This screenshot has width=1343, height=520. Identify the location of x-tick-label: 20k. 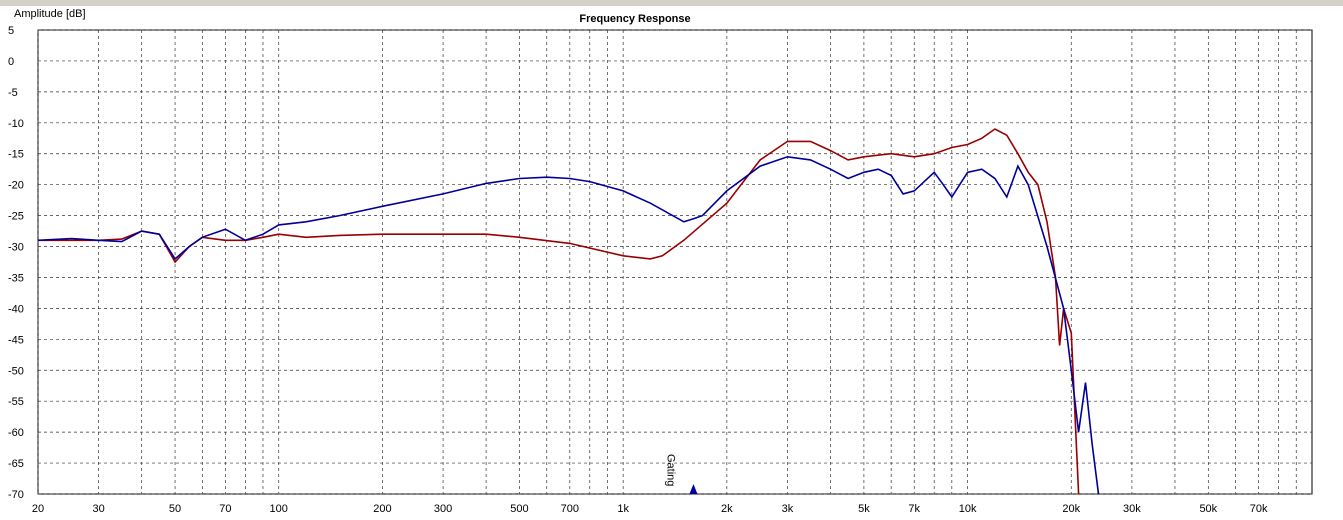
(1071, 509).